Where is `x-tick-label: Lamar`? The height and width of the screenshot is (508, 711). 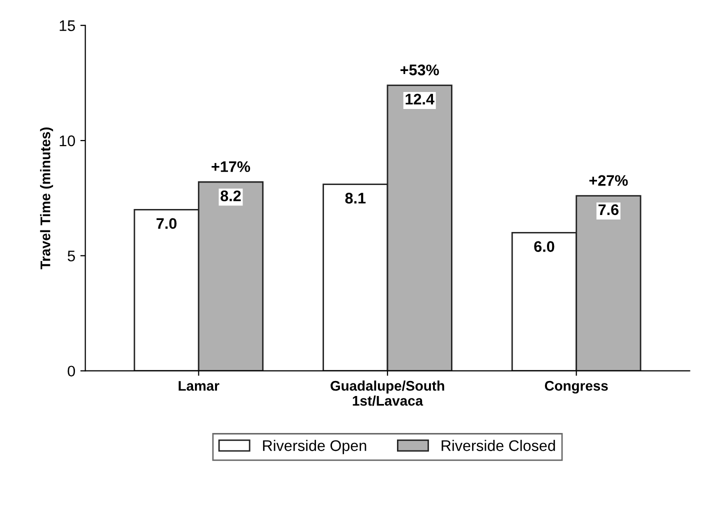 x-tick-label: Lamar is located at coordinates (199, 386).